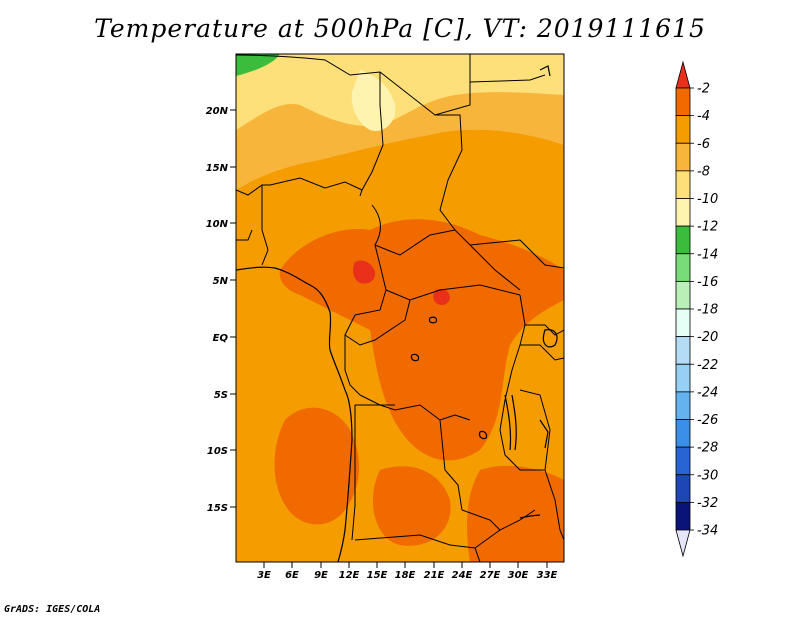 The width and height of the screenshot is (800, 618). I want to click on border-cameroon, so click(370, 260).